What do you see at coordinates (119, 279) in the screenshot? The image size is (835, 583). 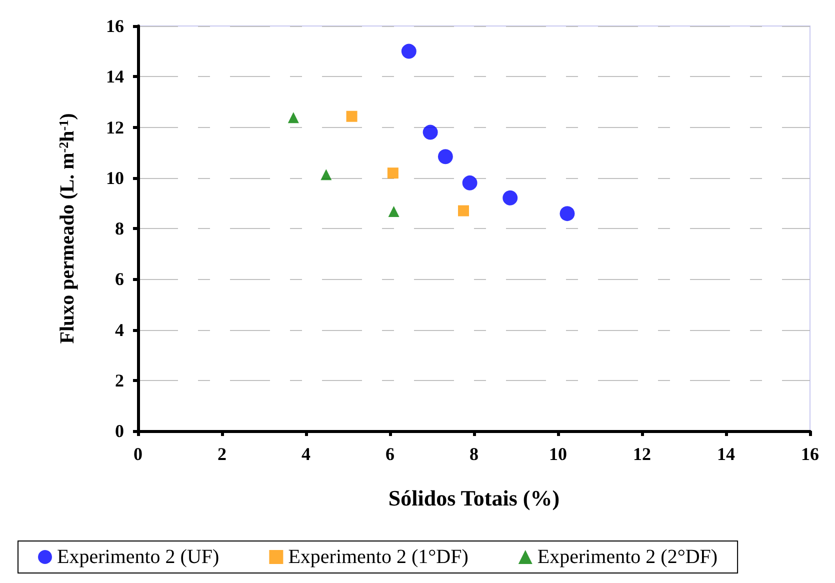 I see `y-tick-label: 6` at bounding box center [119, 279].